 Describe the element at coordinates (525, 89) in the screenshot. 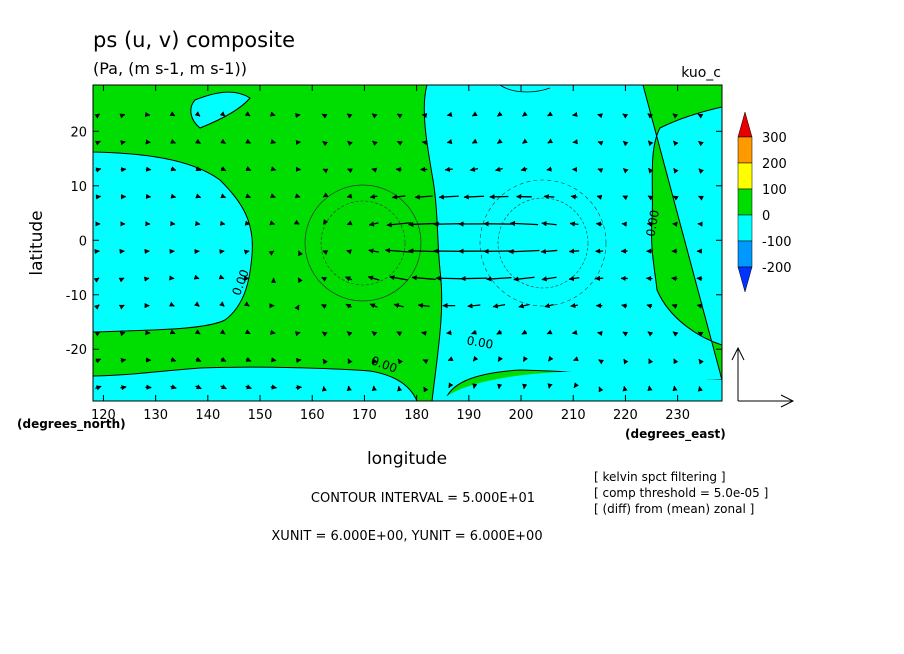

I see `negative-patch-north` at that location.